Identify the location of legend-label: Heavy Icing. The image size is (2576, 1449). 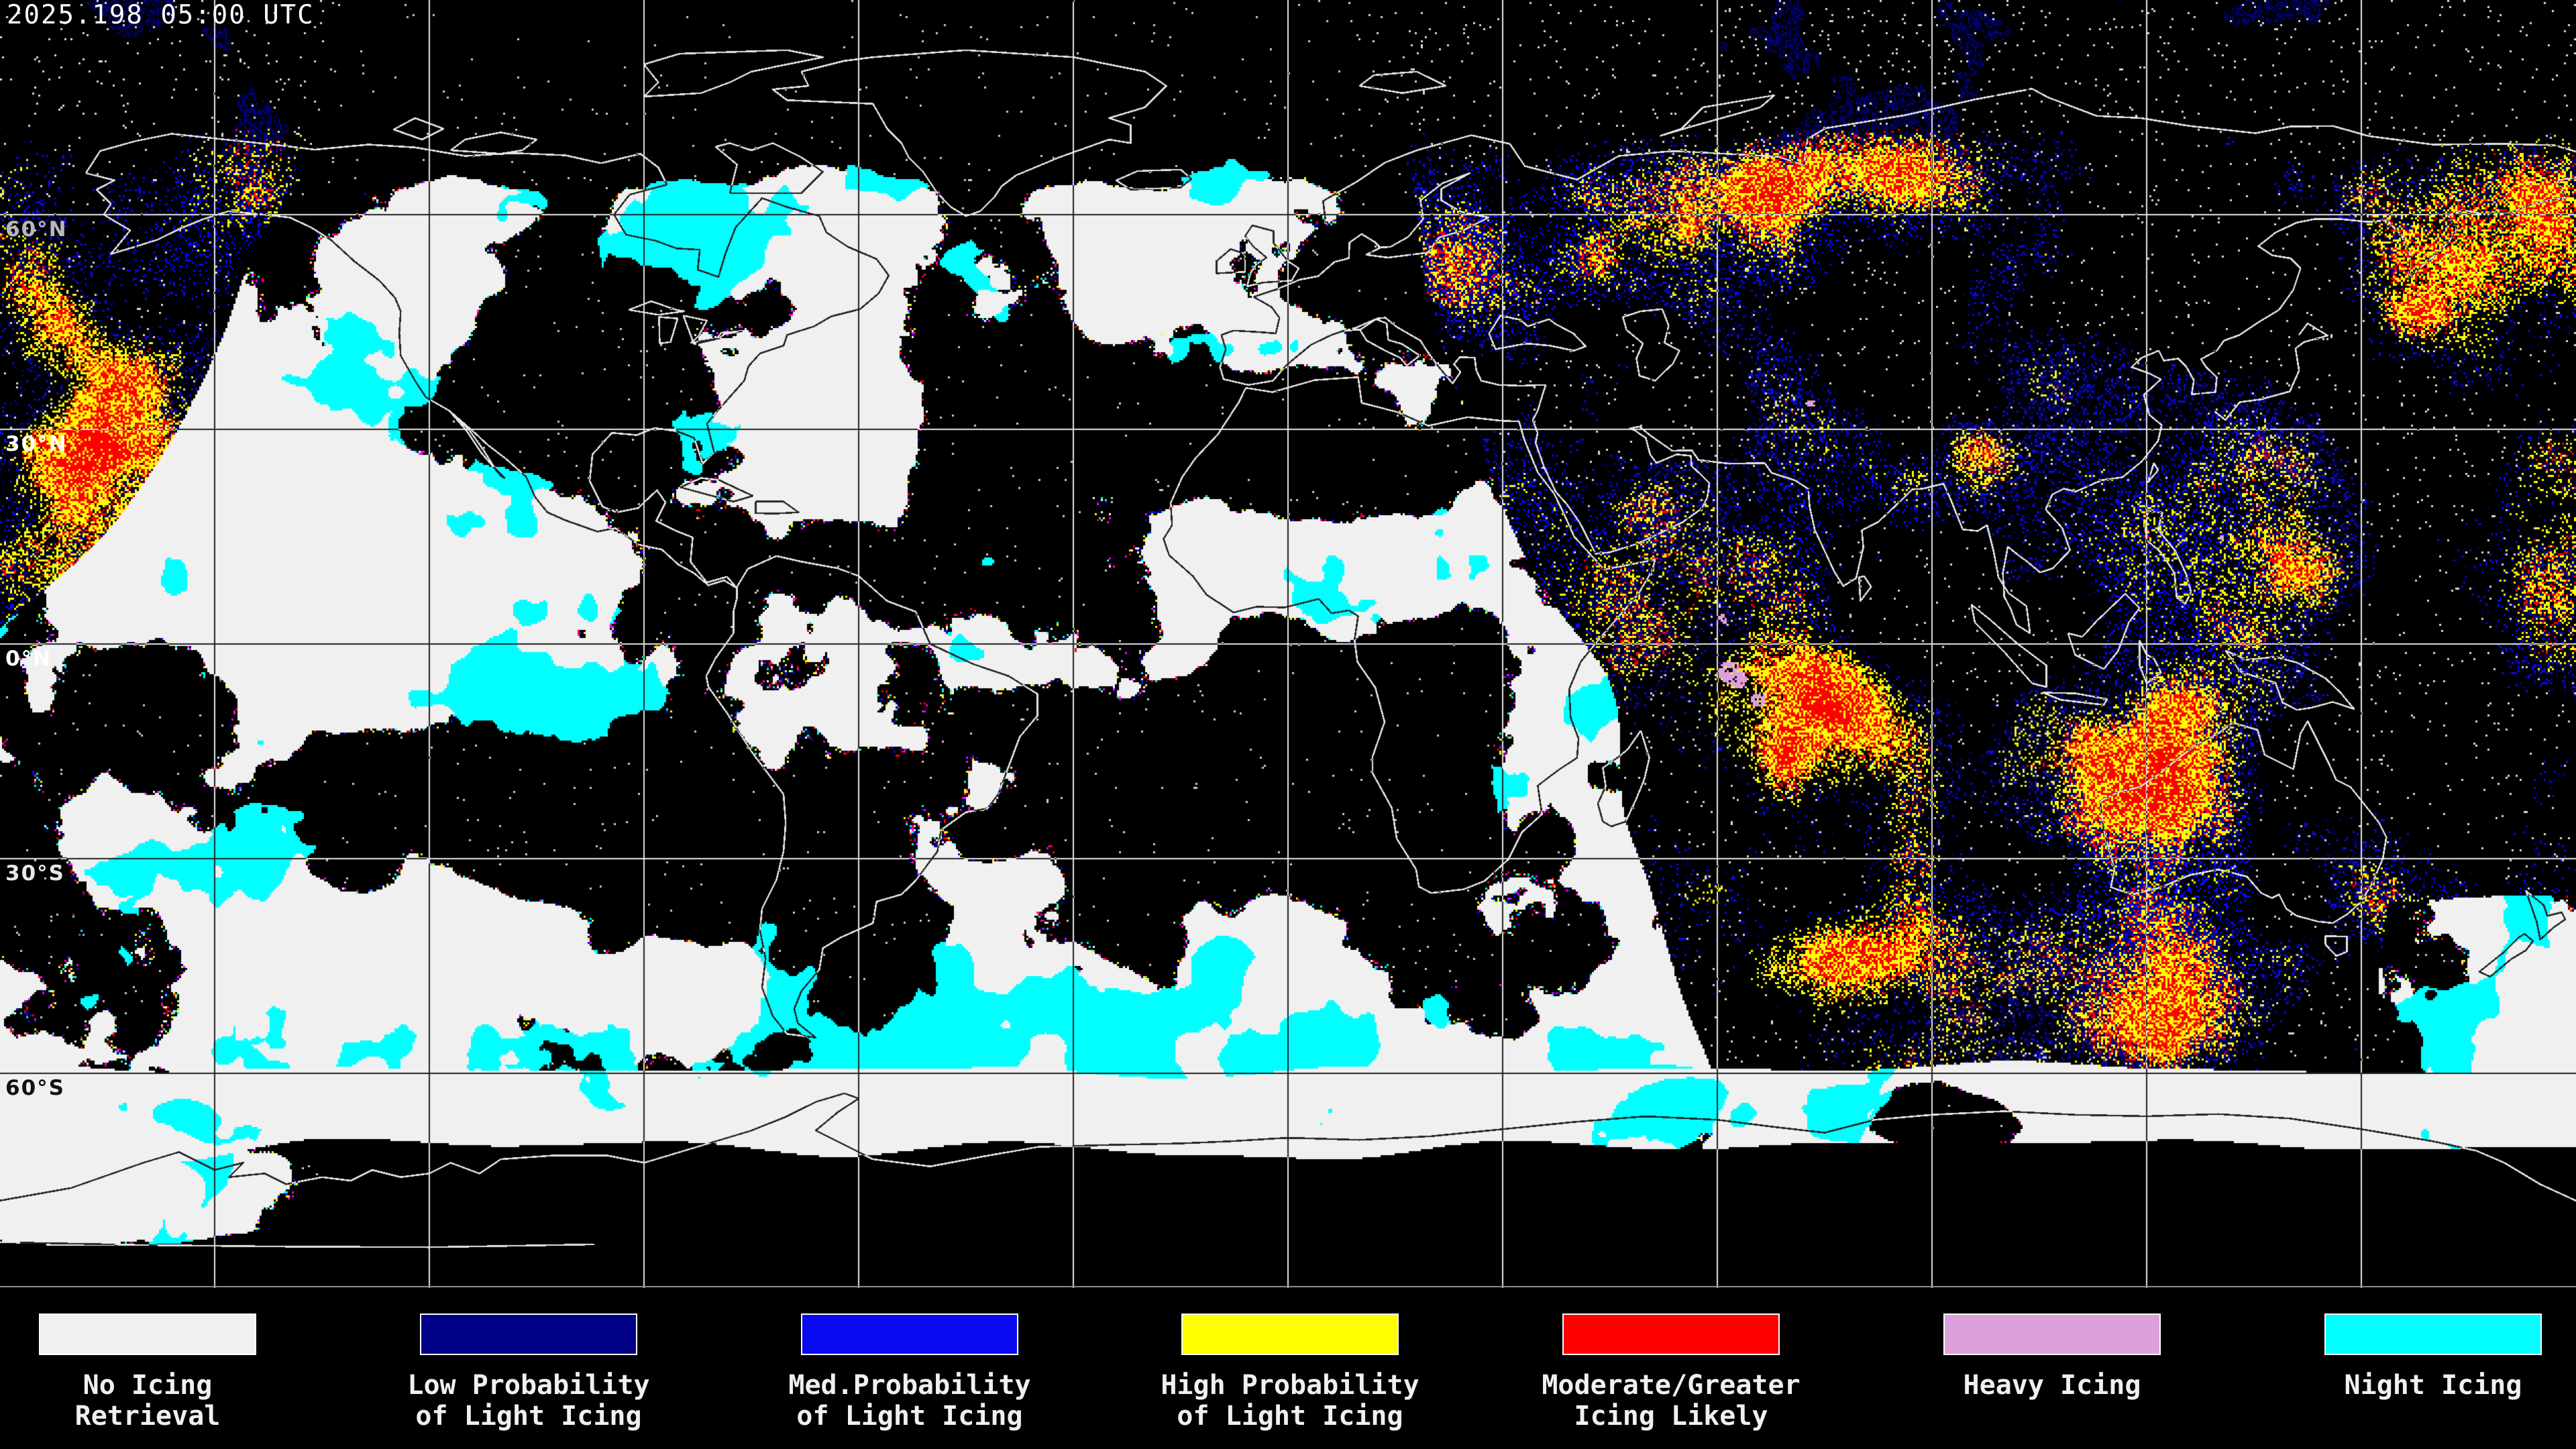
(2052, 1385).